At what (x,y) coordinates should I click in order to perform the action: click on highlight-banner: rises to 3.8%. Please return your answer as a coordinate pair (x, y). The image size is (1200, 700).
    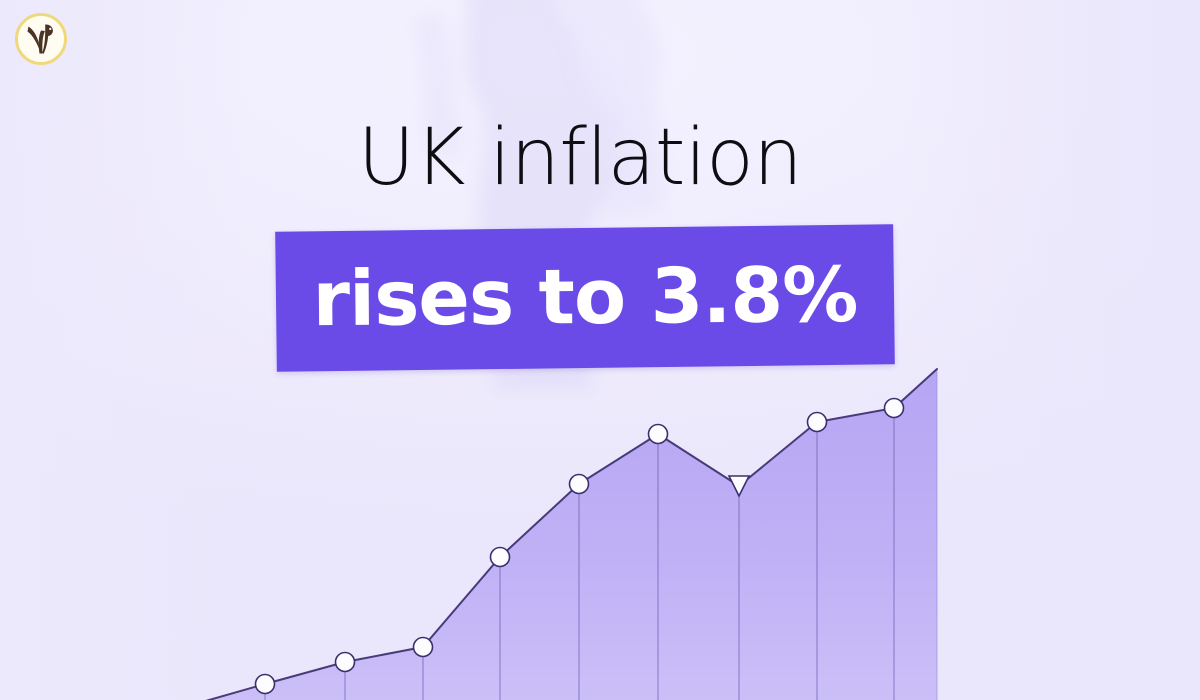
    Looking at the image, I should click on (585, 298).